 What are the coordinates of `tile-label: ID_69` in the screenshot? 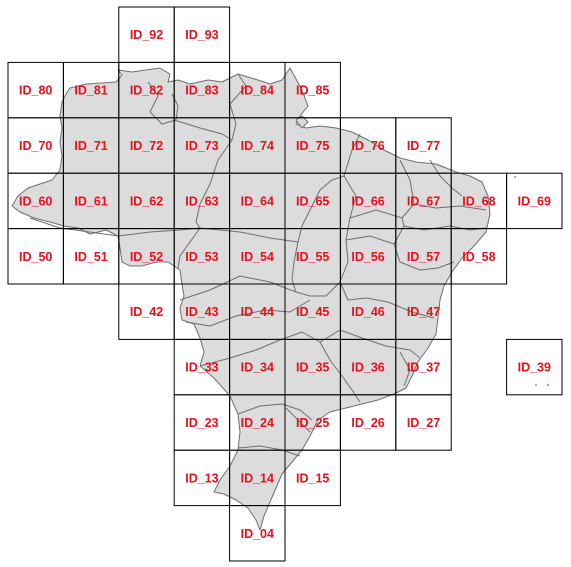 It's located at (534, 201).